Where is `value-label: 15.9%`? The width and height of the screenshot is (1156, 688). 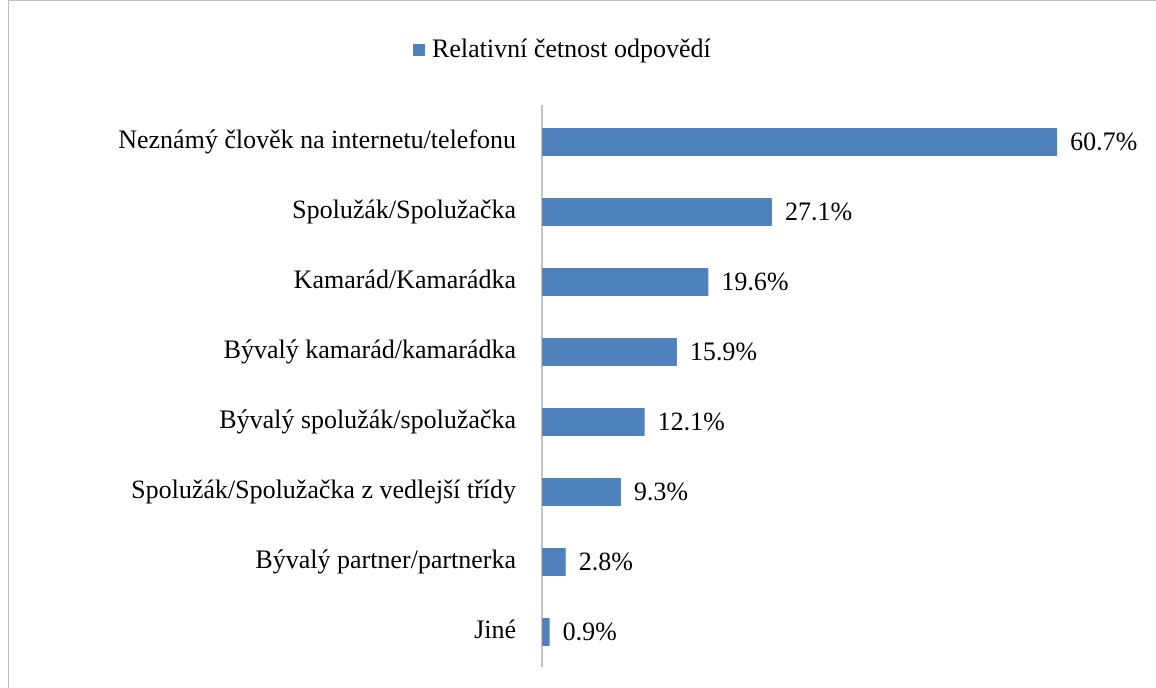 value-label: 15.9% is located at coordinates (723, 351).